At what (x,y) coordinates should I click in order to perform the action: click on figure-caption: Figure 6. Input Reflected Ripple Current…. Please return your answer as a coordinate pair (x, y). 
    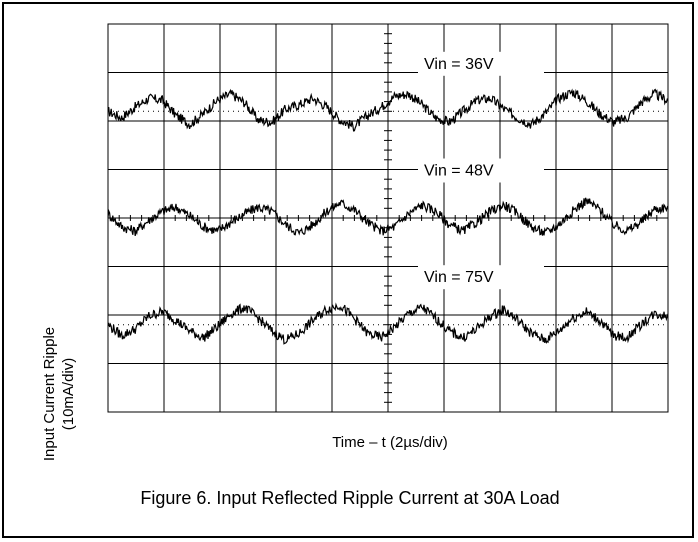
    Looking at the image, I should click on (350, 498).